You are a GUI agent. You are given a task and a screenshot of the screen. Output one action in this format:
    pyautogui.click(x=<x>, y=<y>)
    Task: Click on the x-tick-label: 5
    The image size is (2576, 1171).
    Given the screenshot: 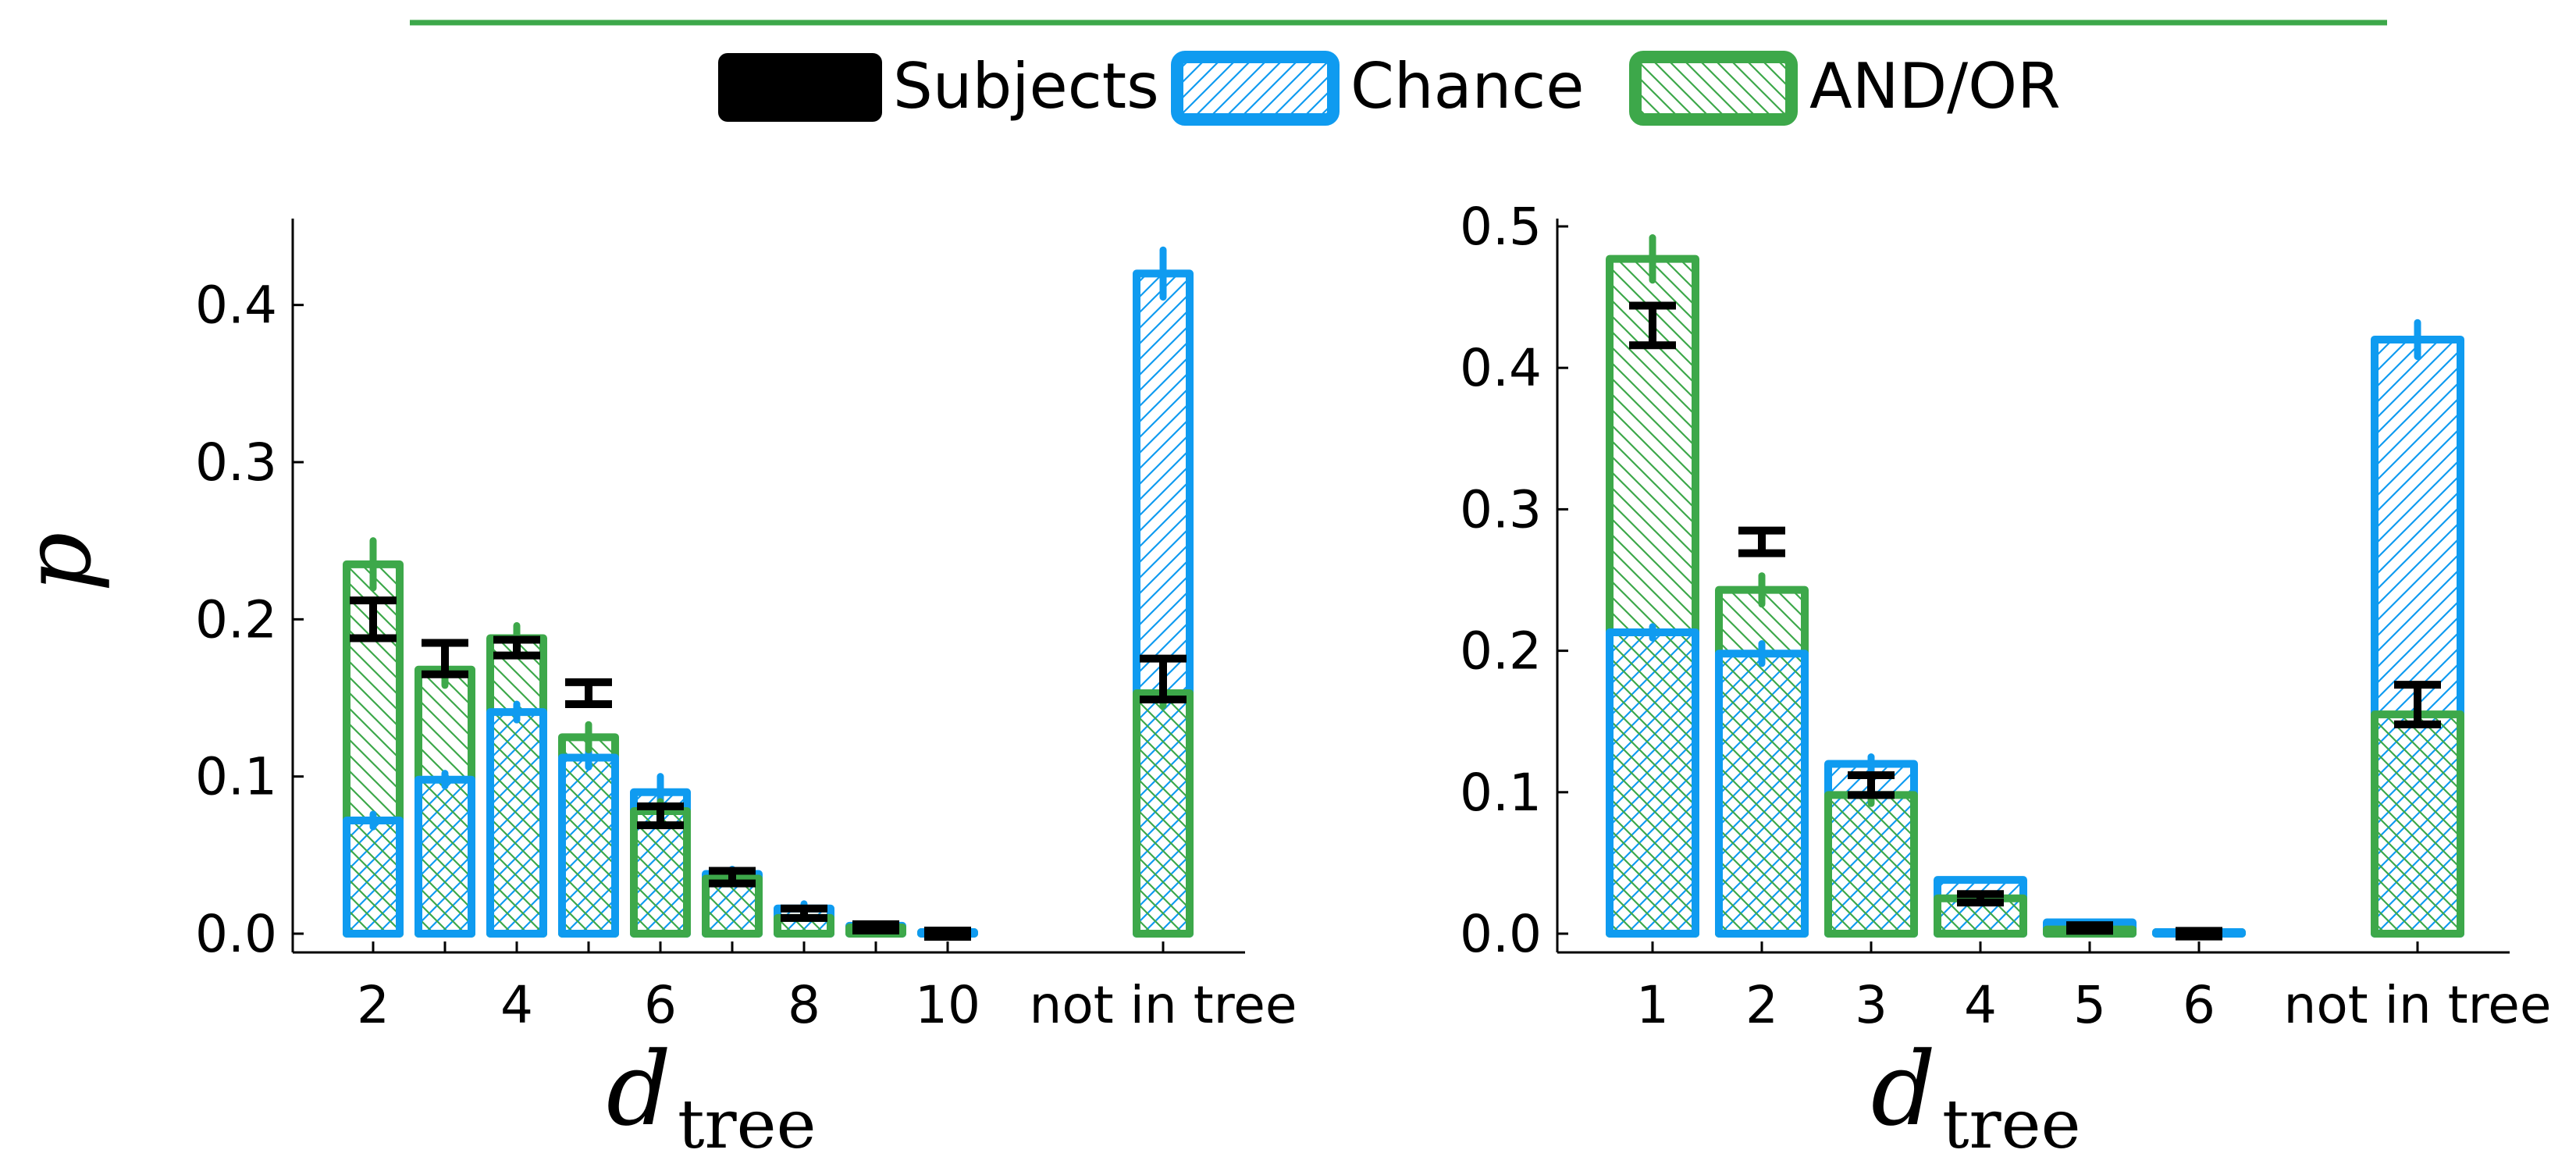 What is the action you would take?
    pyautogui.click(x=2089, y=1005)
    